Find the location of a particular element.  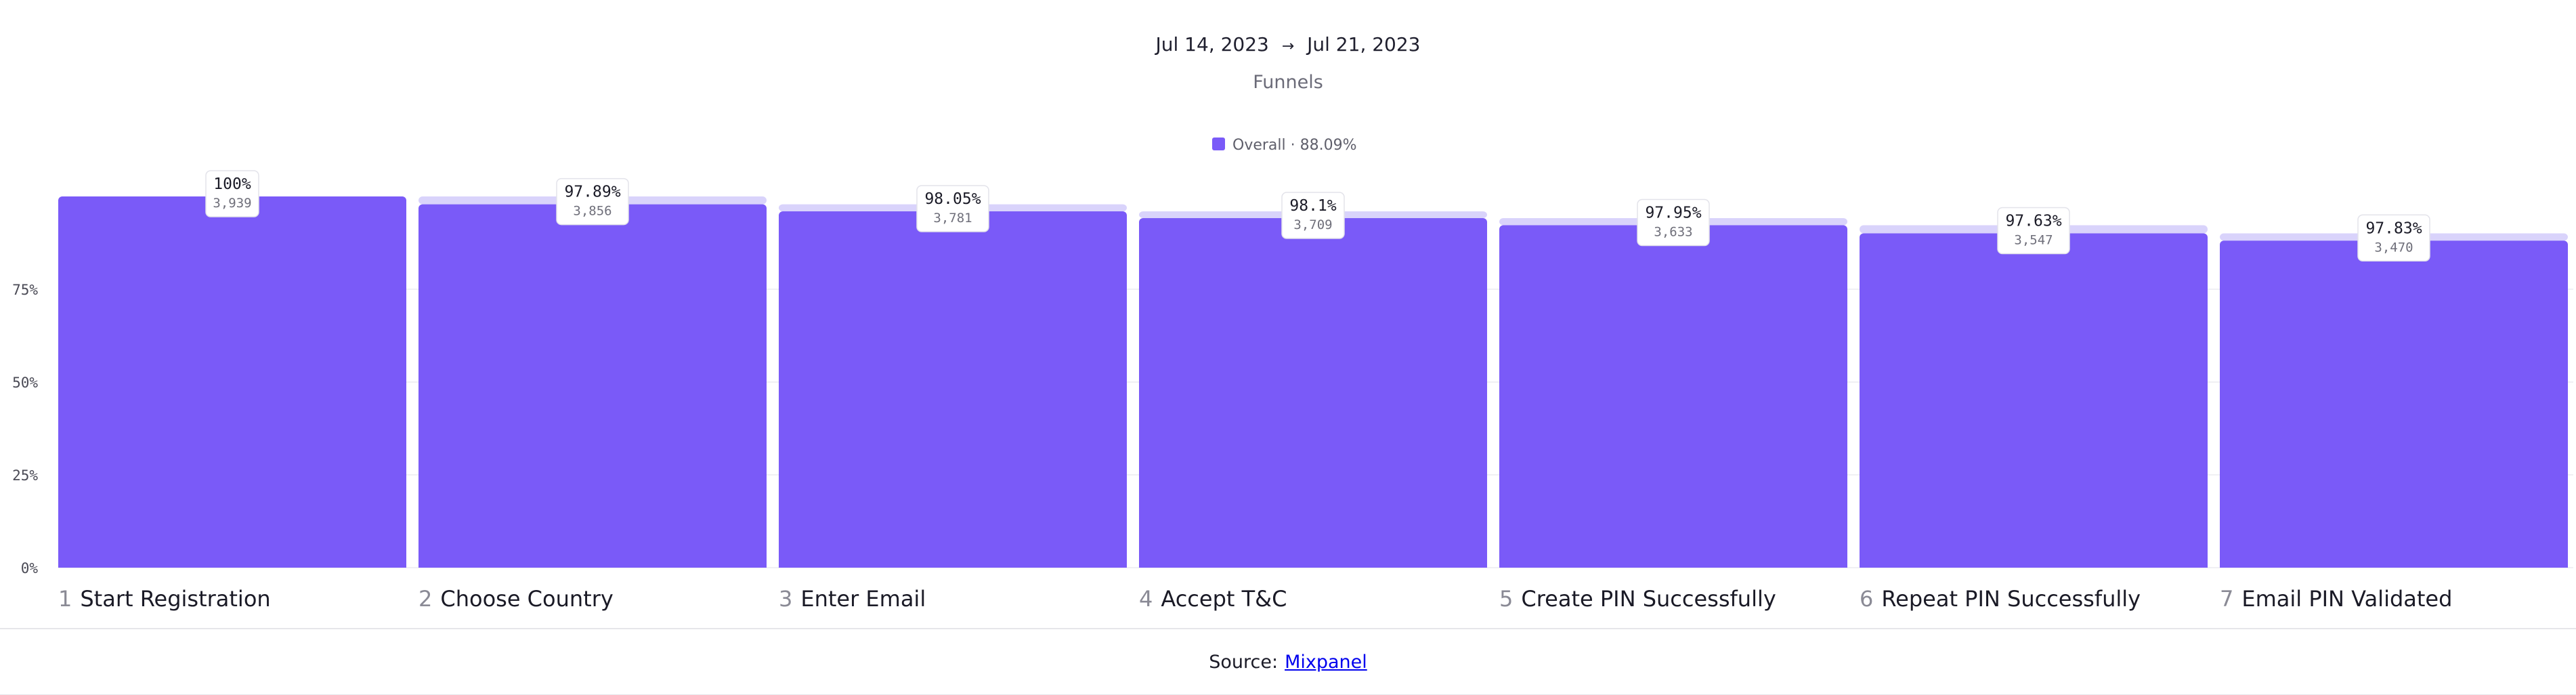

chart-subtitle: Funnels is located at coordinates (1288, 82).